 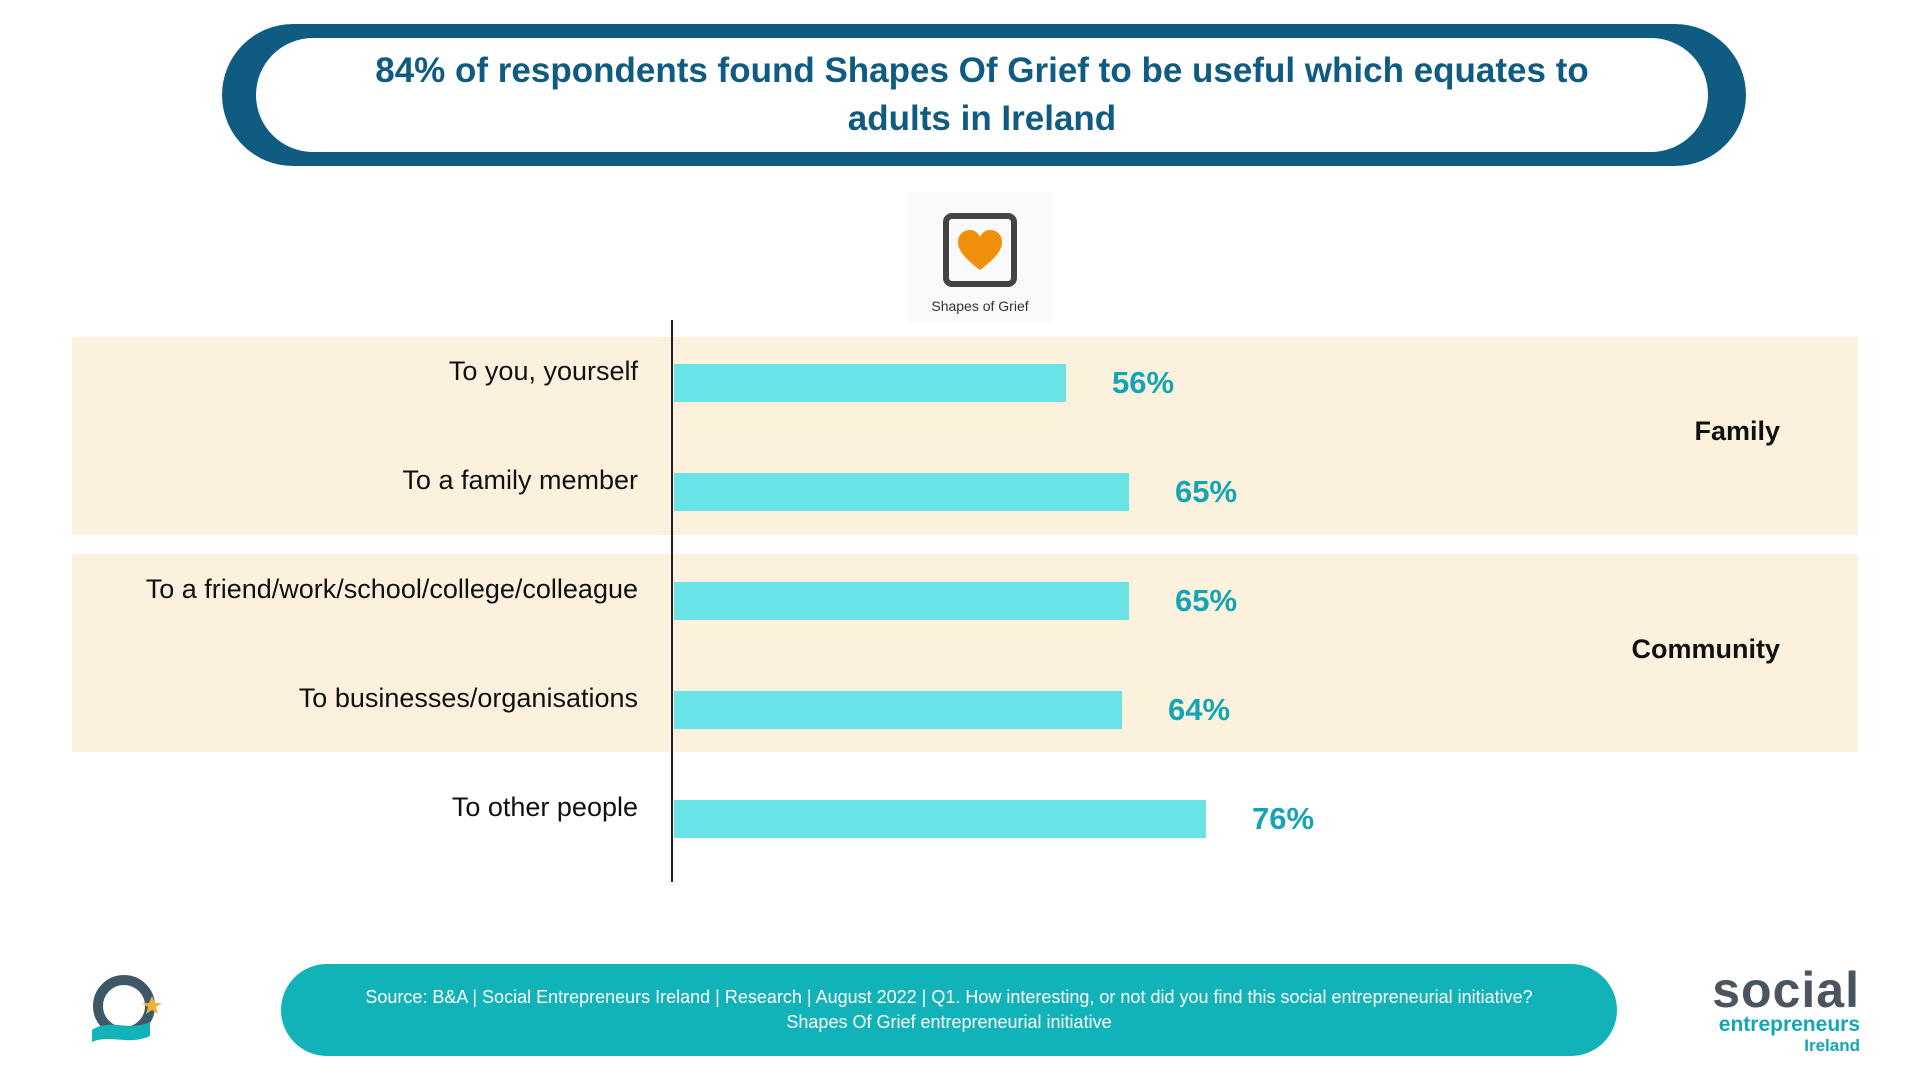 What do you see at coordinates (1706, 649) in the screenshot?
I see `group-label-community: Community` at bounding box center [1706, 649].